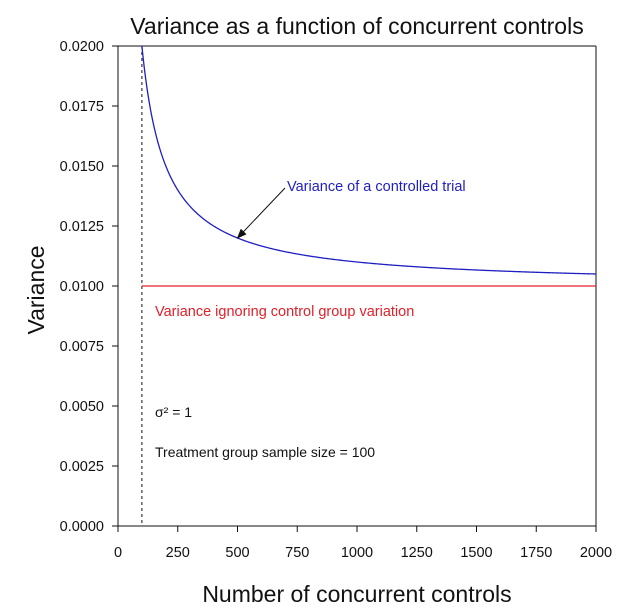  What do you see at coordinates (376, 187) in the screenshot?
I see `label-controlled-trial: Variance of a controlled trial` at bounding box center [376, 187].